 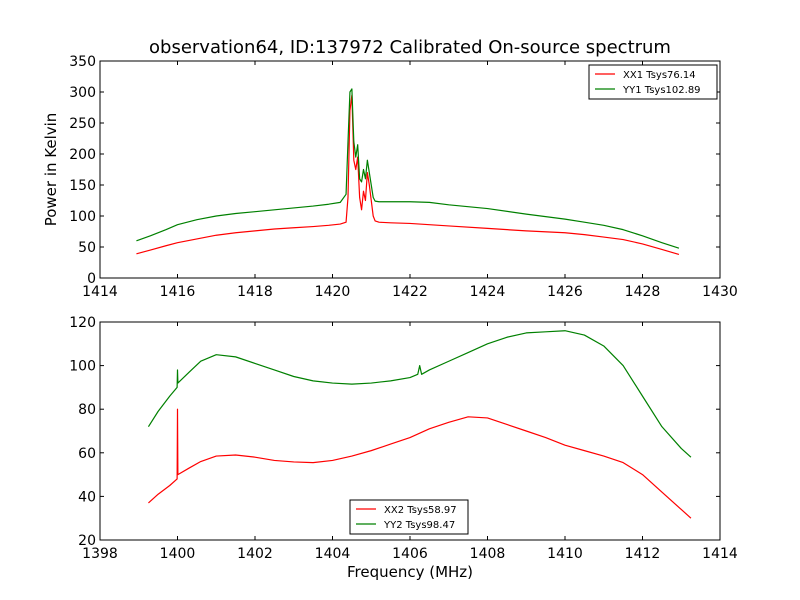 I want to click on y-tick-label: 50, so click(x=87, y=248).